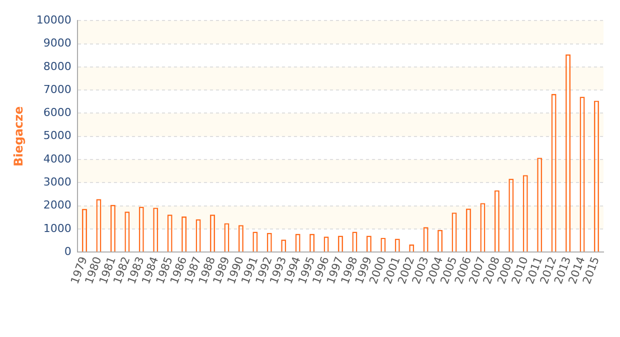  What do you see at coordinates (57, 205) in the screenshot?
I see `y-tick-label: 2000` at bounding box center [57, 205].